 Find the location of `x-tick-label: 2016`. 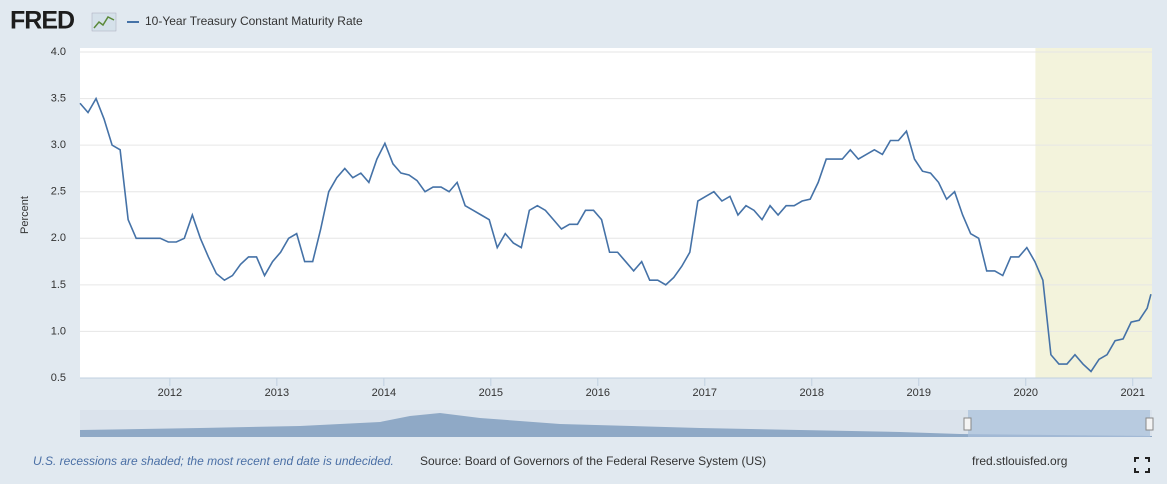

x-tick-label: 2016 is located at coordinates (598, 393).